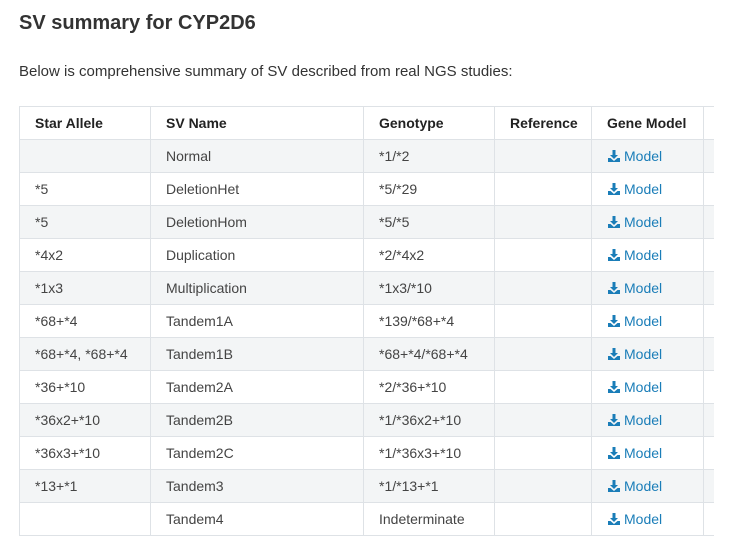  I want to click on cell-sv-name: Tandem2B, so click(257, 420).